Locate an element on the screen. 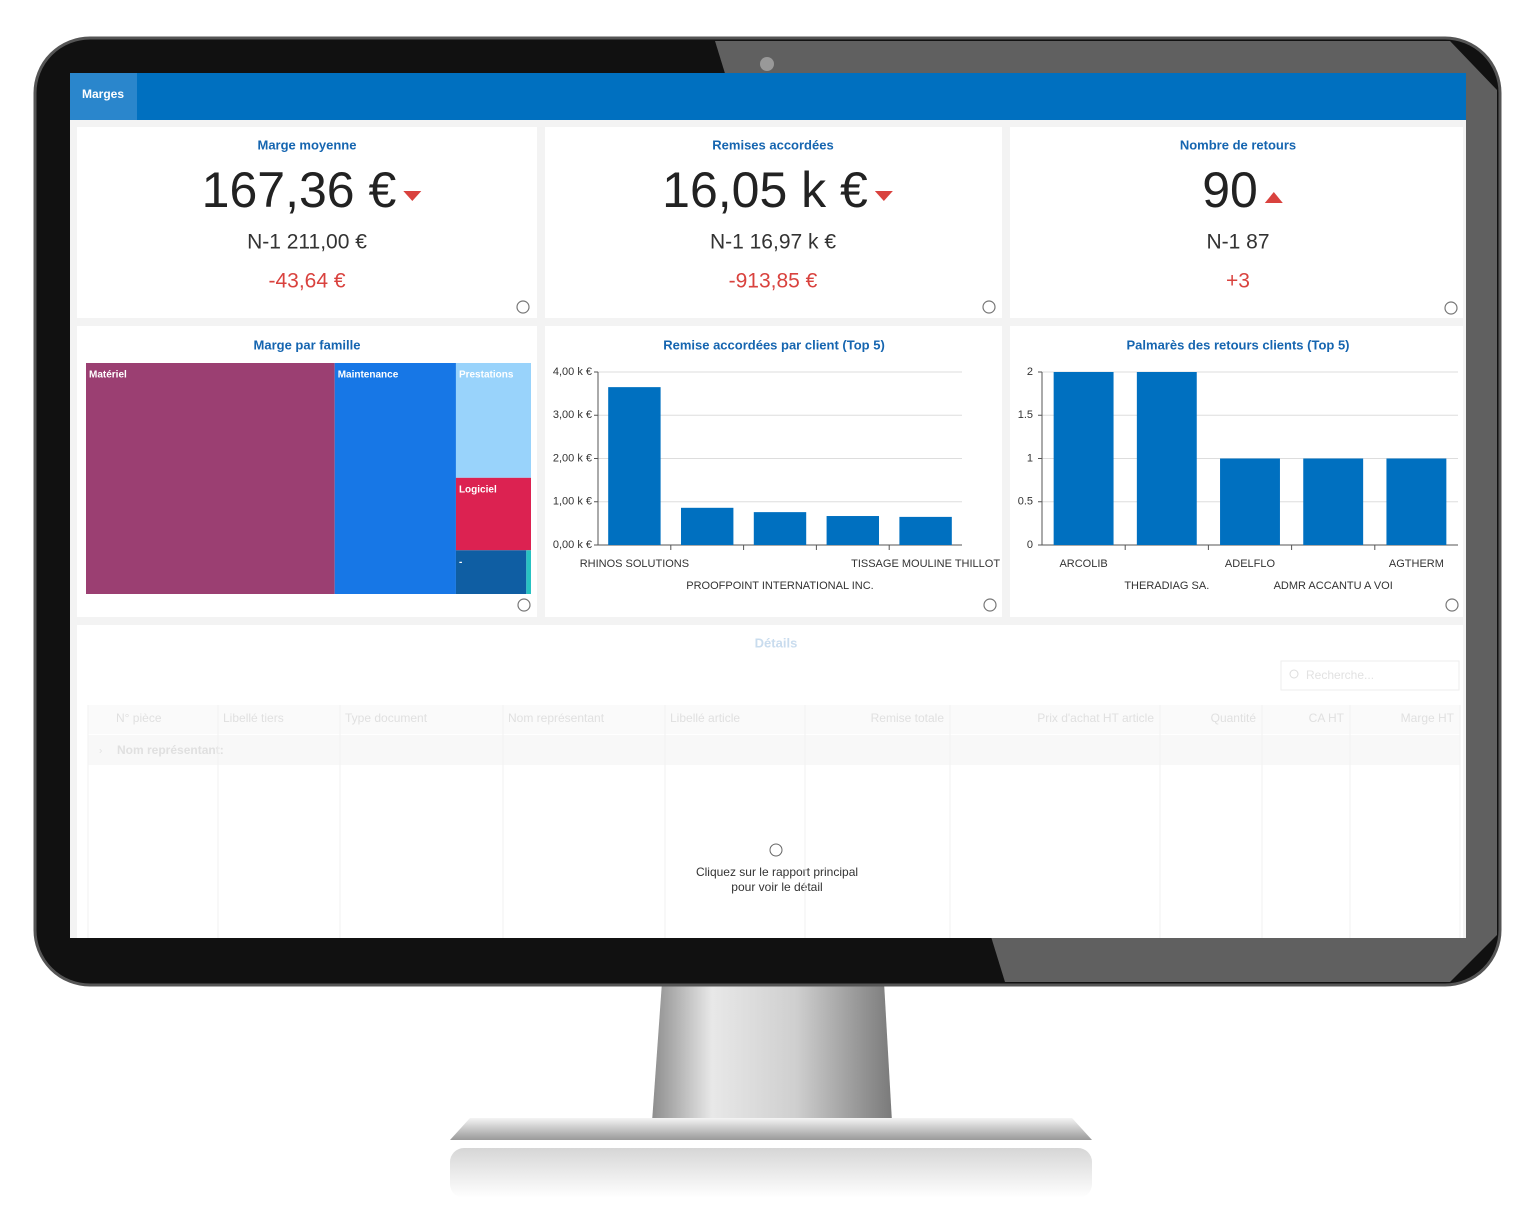 Image resolution: width=1536 pixels, height=1218 pixels. chart-title: Remise accordées par client (Top 5) is located at coordinates (774, 344).